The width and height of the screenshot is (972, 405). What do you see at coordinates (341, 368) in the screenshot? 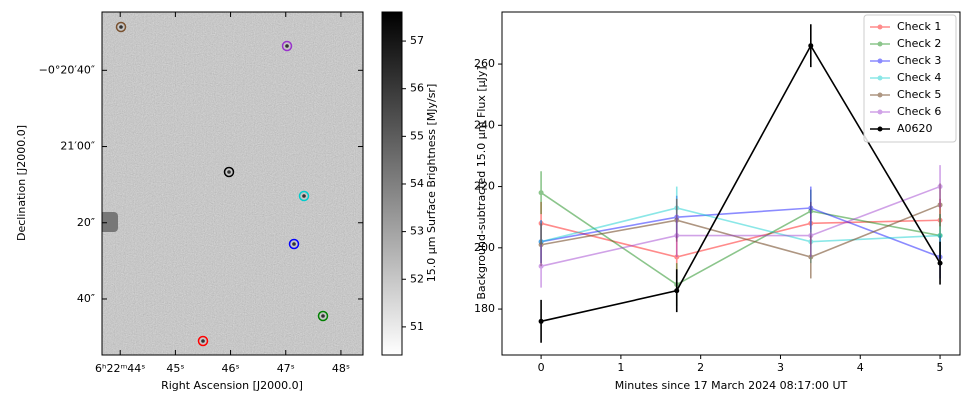
I see `x-tick-label: 48ˢ` at bounding box center [341, 368].